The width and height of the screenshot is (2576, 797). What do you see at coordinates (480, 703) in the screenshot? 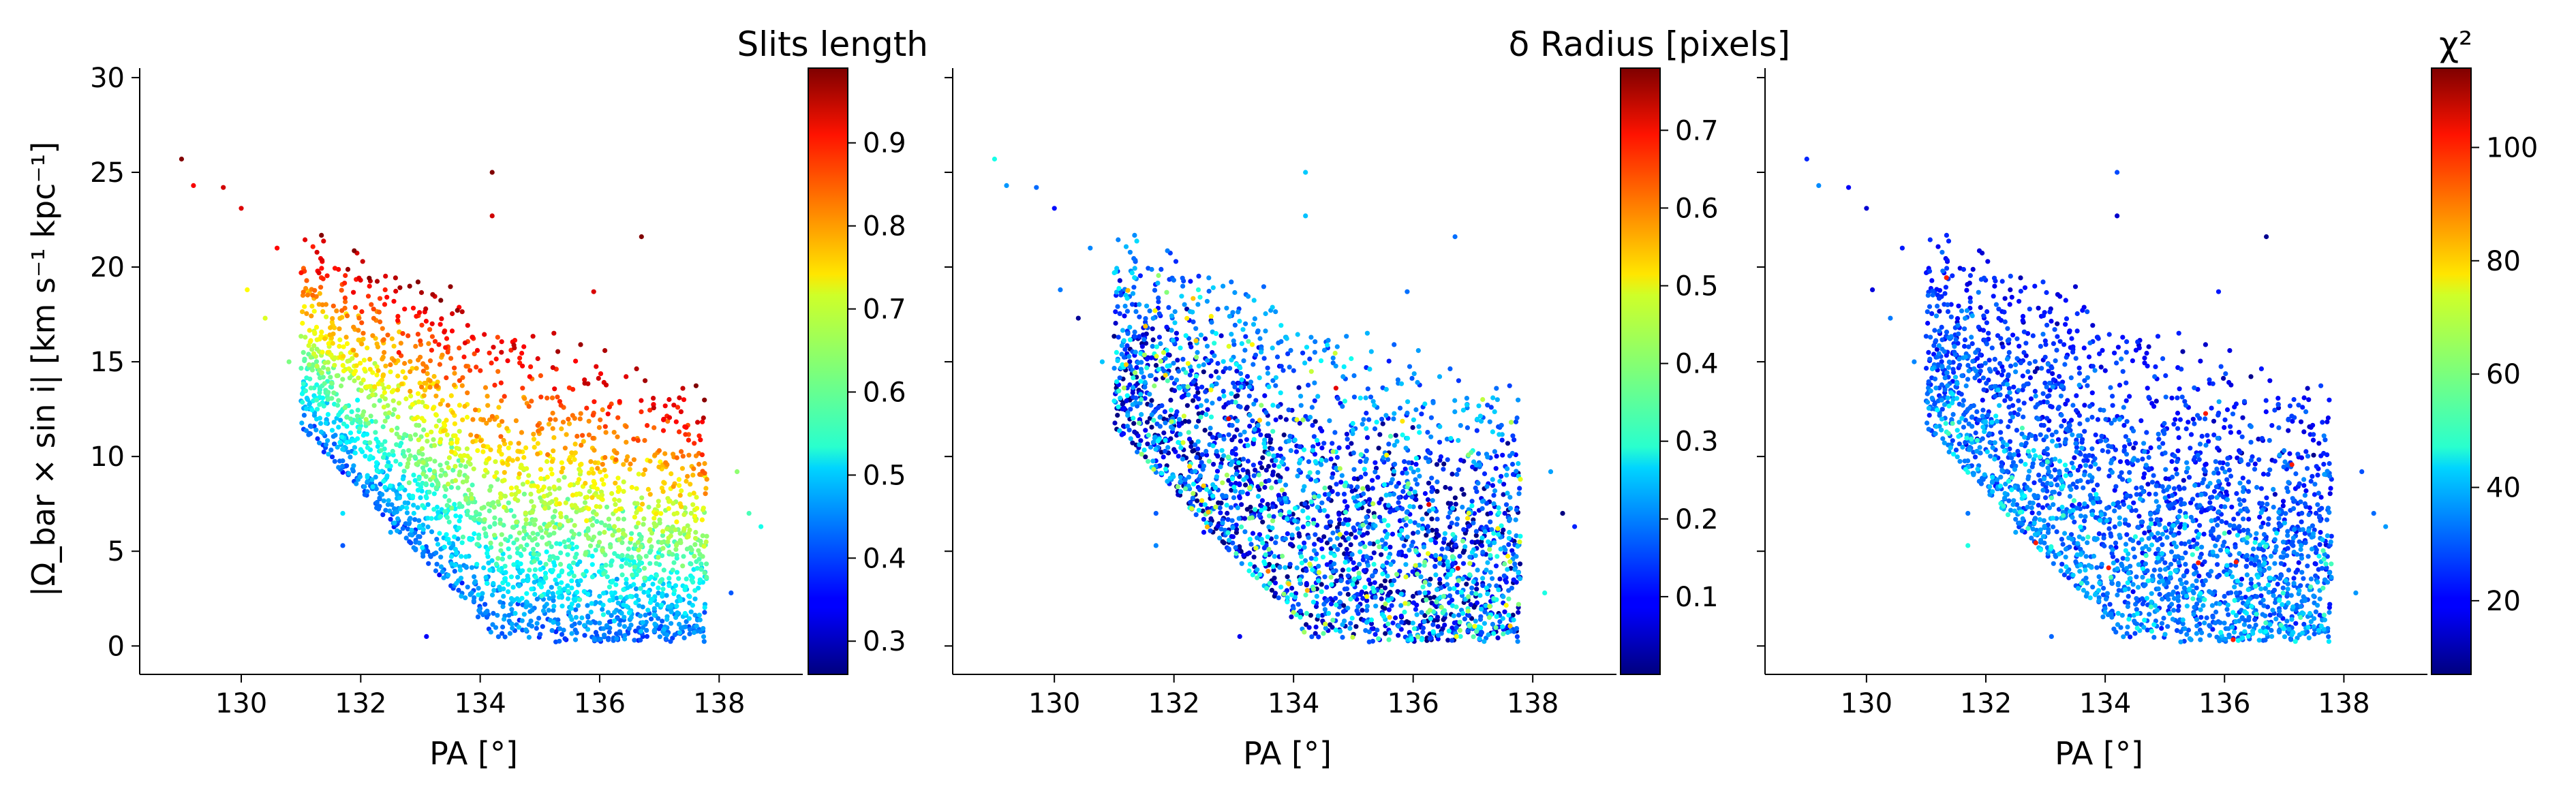
I see `x-tick-label: 134` at bounding box center [480, 703].